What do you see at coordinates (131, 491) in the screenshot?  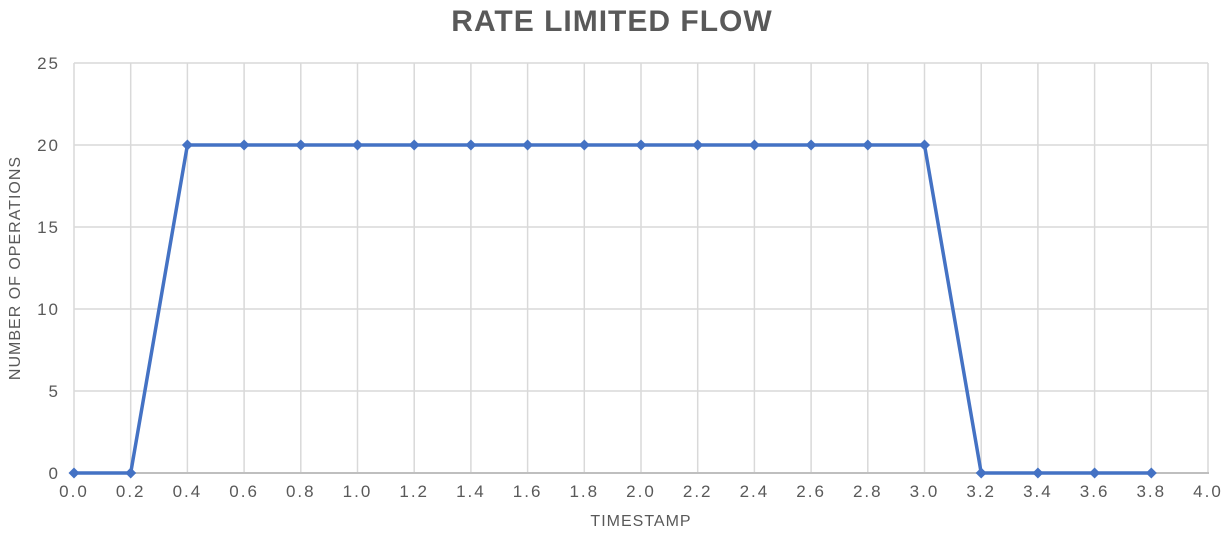 I see `x-tick-label: 0.2` at bounding box center [131, 491].